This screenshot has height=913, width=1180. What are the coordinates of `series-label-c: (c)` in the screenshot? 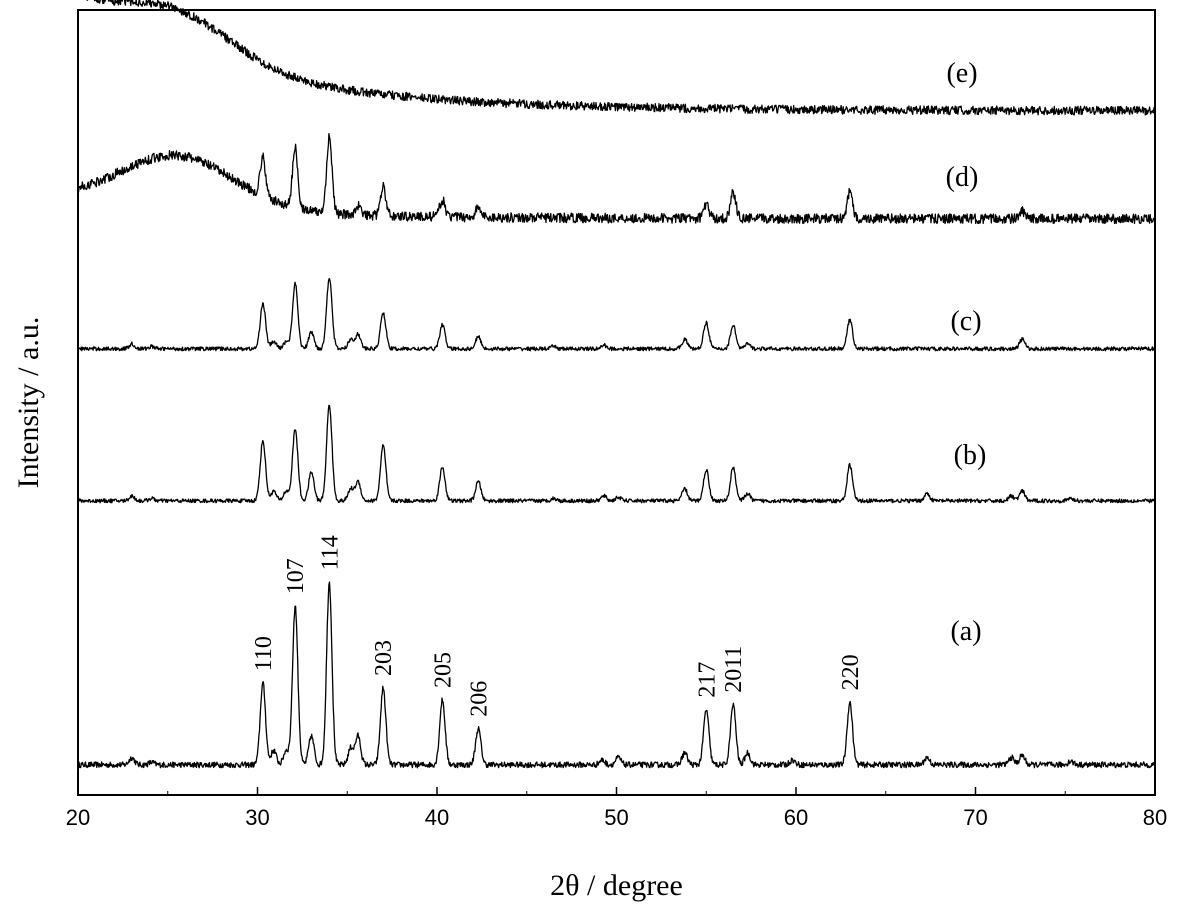 It's located at (965, 321).